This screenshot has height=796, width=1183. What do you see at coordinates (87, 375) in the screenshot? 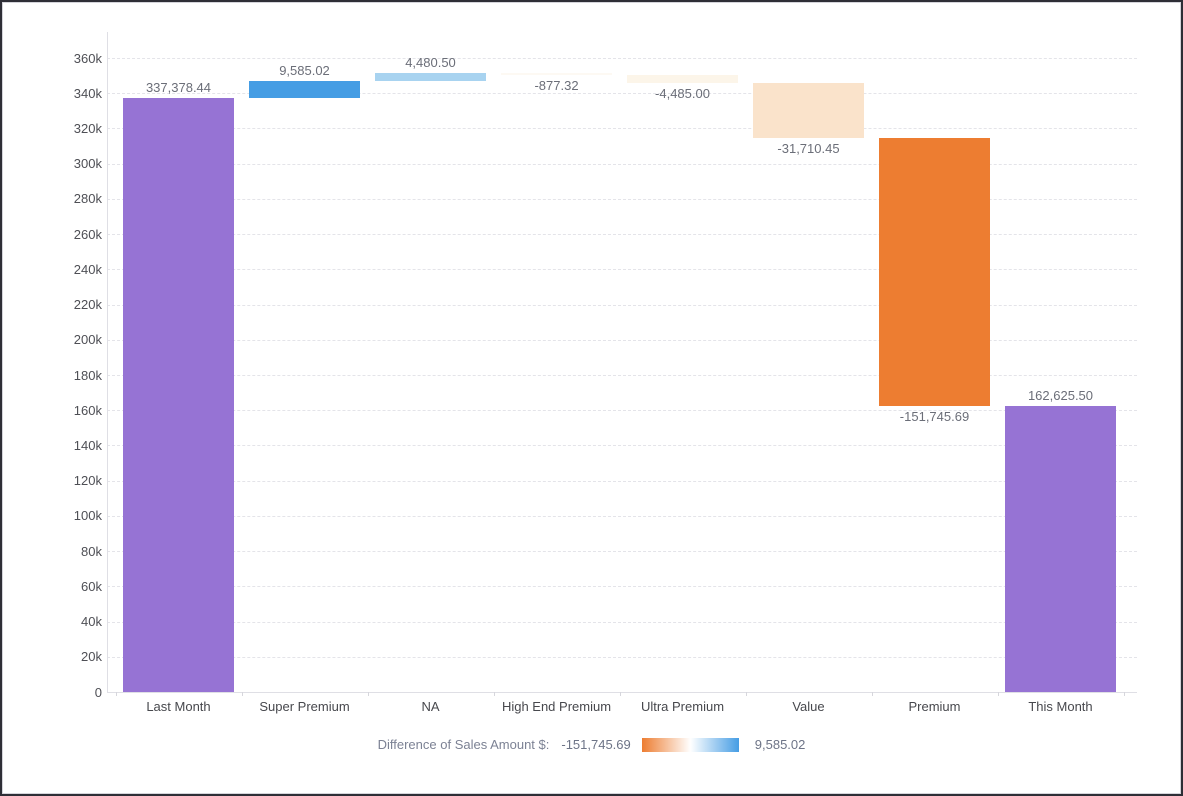
I see `y-axis-tick-label: 180k` at bounding box center [87, 375].